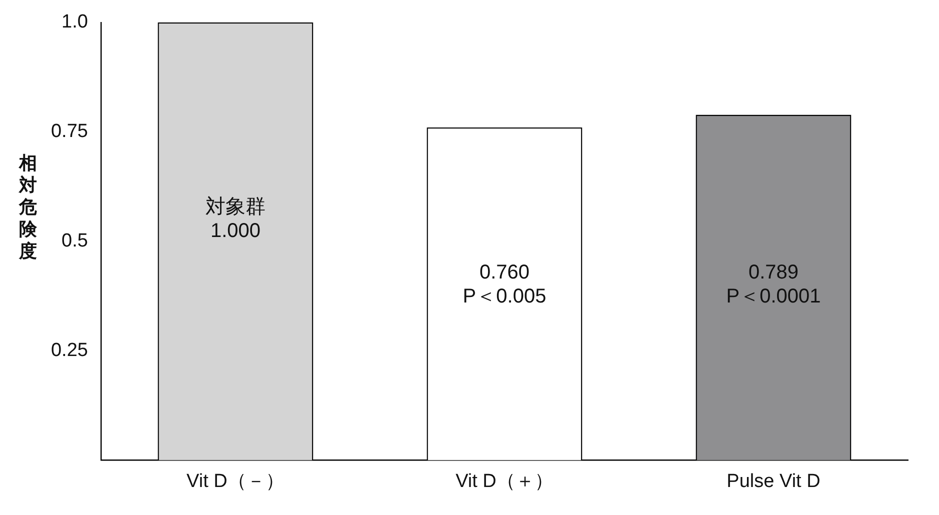  What do you see at coordinates (75, 241) in the screenshot?
I see `y-tick-label: 0.5` at bounding box center [75, 241].